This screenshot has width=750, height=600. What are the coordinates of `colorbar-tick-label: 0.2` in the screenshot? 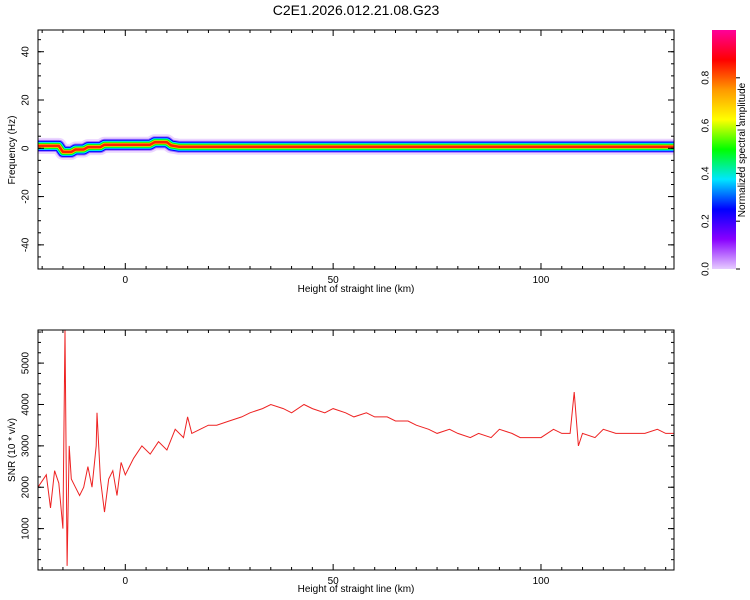 It's located at (706, 221).